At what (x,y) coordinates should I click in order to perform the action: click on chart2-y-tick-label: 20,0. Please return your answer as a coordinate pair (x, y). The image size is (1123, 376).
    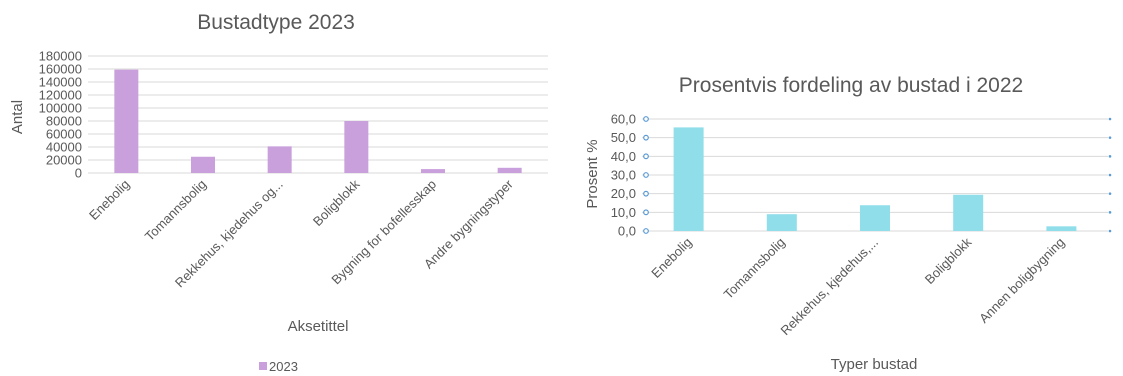
    Looking at the image, I should click on (623, 193).